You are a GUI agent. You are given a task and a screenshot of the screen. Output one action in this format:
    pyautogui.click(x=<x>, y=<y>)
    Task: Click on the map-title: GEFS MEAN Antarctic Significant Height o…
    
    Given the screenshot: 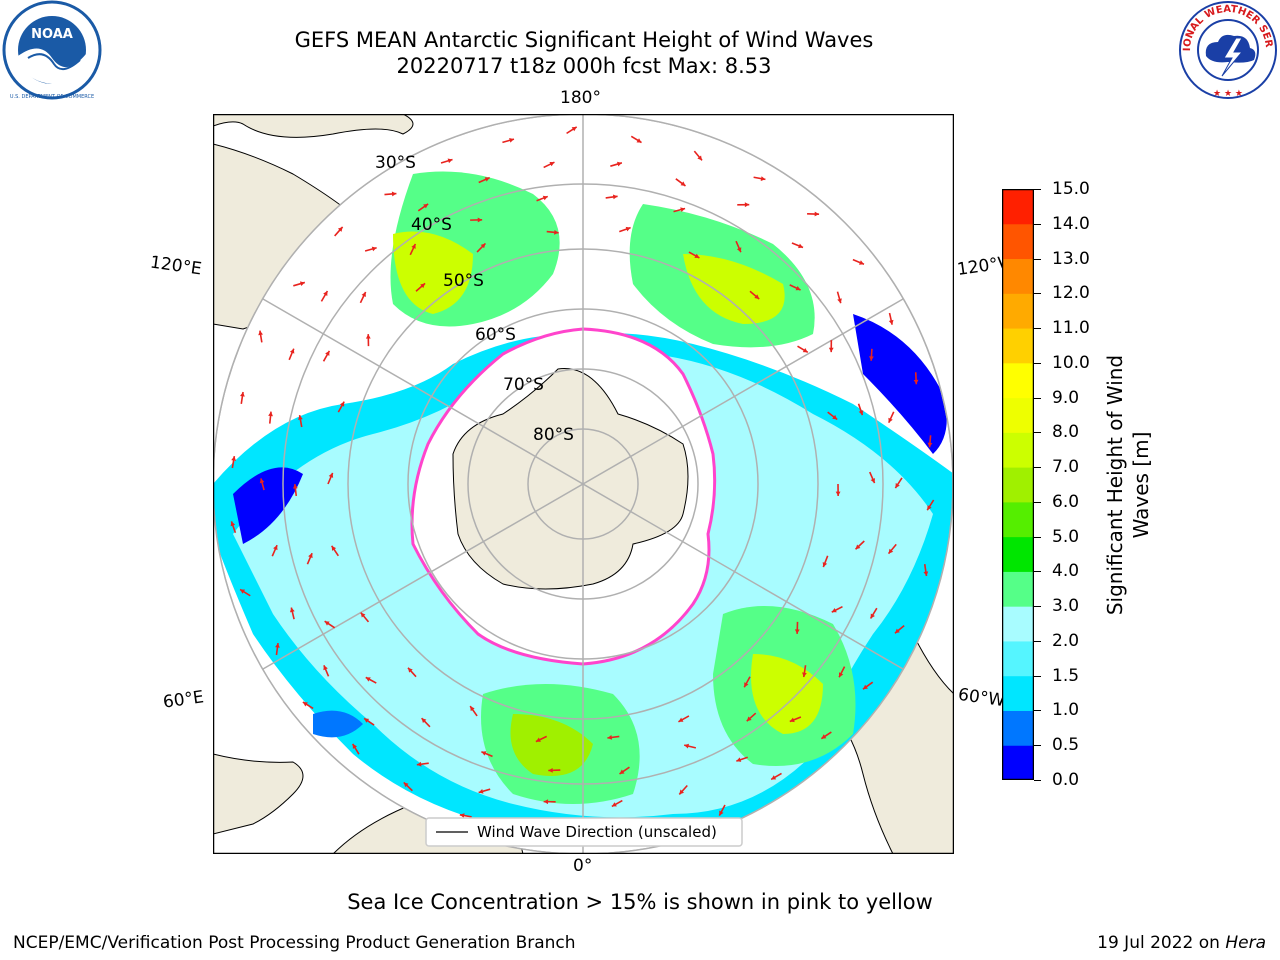 What is the action you would take?
    pyautogui.click(x=584, y=40)
    